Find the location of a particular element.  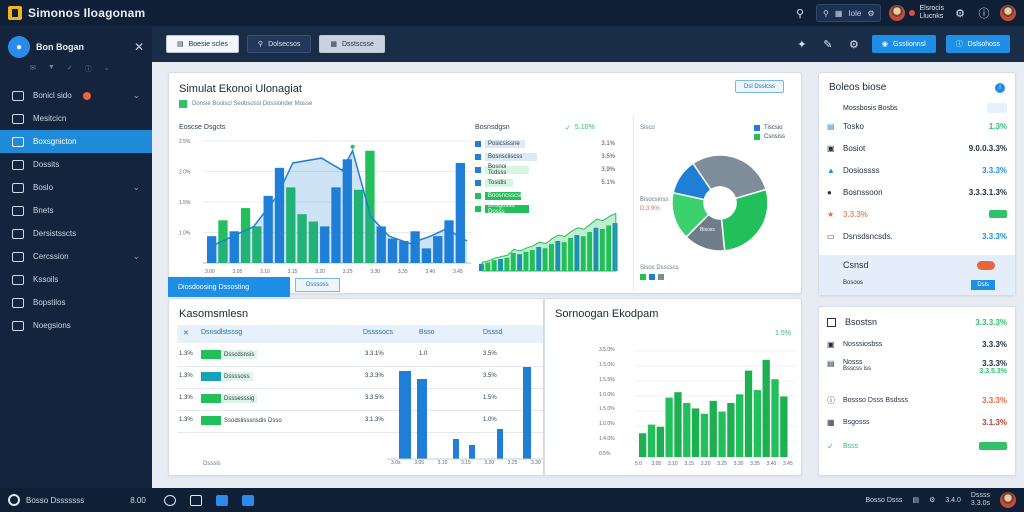

sidebar-item-label: Noegsions is located at coordinates (52, 325).